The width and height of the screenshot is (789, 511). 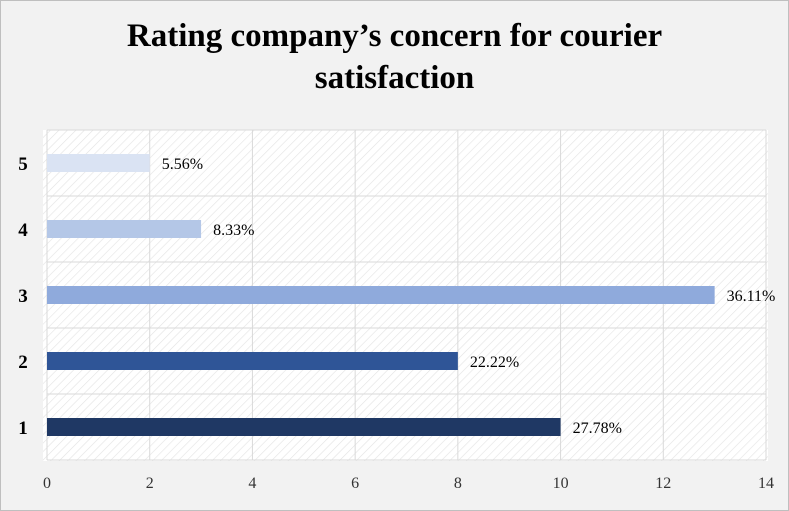 I want to click on data-label-5: 5.56%, so click(x=182, y=164).